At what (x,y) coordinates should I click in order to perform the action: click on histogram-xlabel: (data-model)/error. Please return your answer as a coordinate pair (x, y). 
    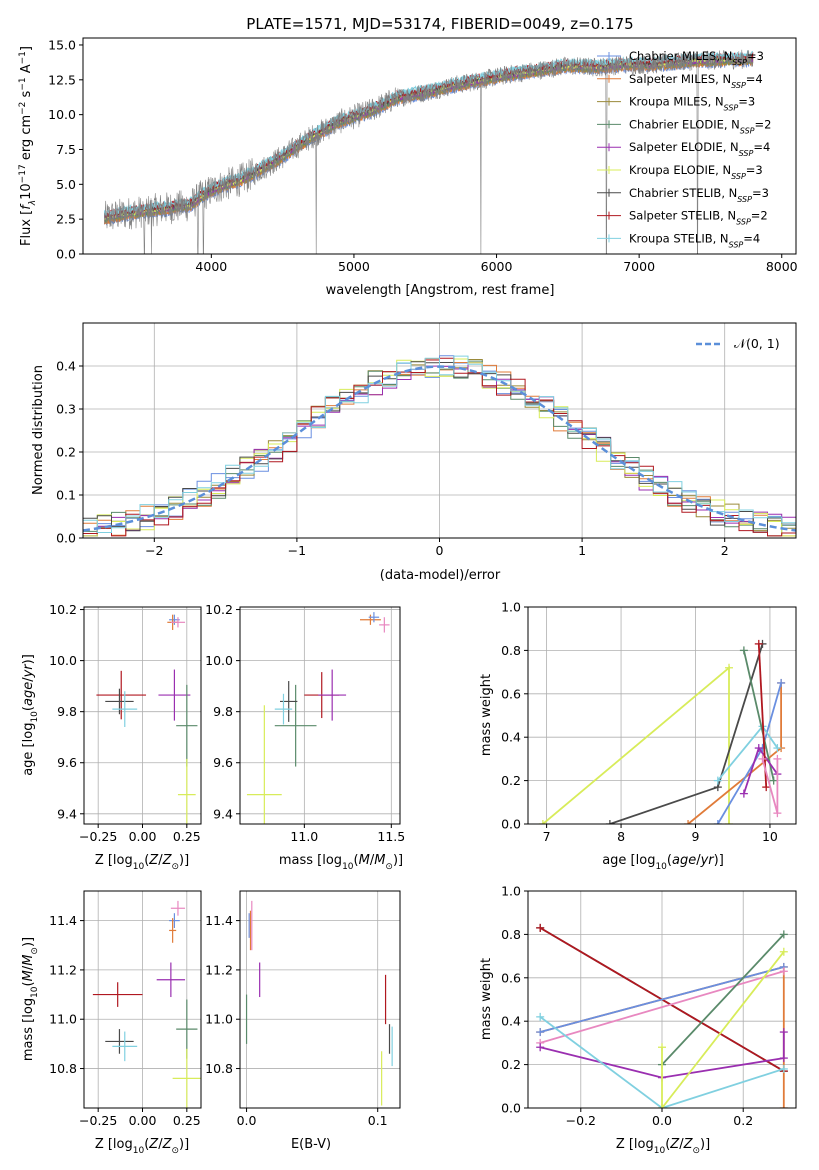
    Looking at the image, I should click on (440, 575).